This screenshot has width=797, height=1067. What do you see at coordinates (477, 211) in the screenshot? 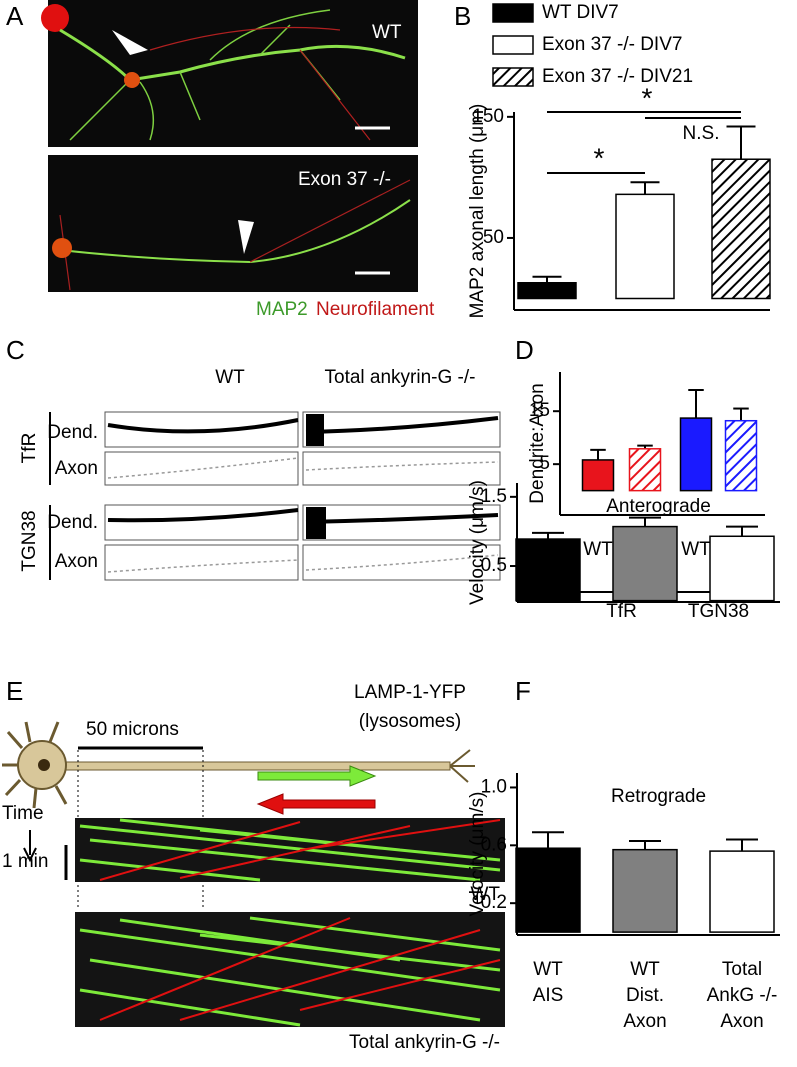
I see `y-axis-label: MAP2 axonal length (μm)` at bounding box center [477, 211].